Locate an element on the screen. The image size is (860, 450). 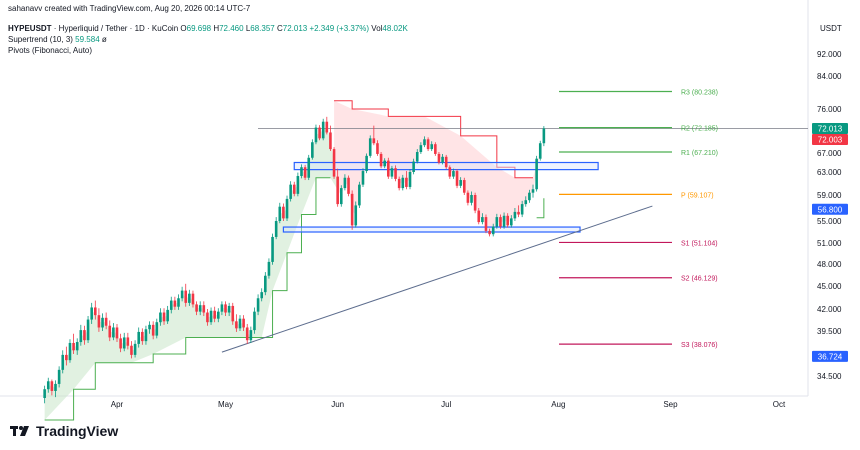
tradingview-logo-icon is located at coordinates (19, 431).